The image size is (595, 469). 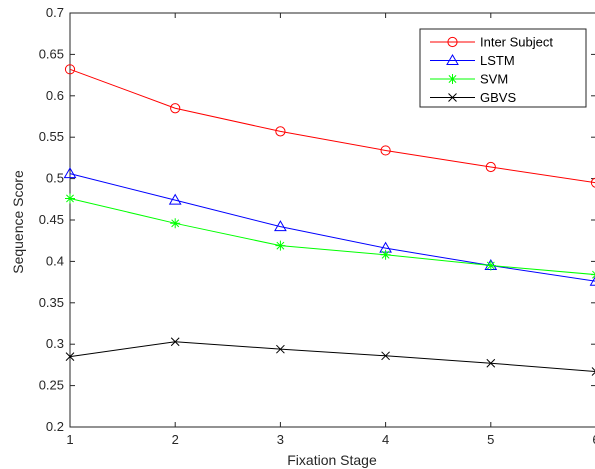 I want to click on x-tick-label: 2, so click(x=175, y=439).